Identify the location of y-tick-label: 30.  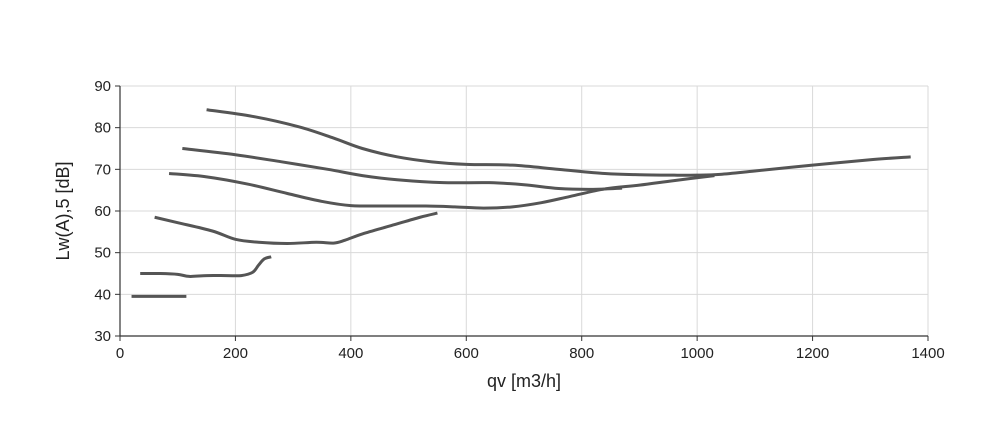
(102, 336).